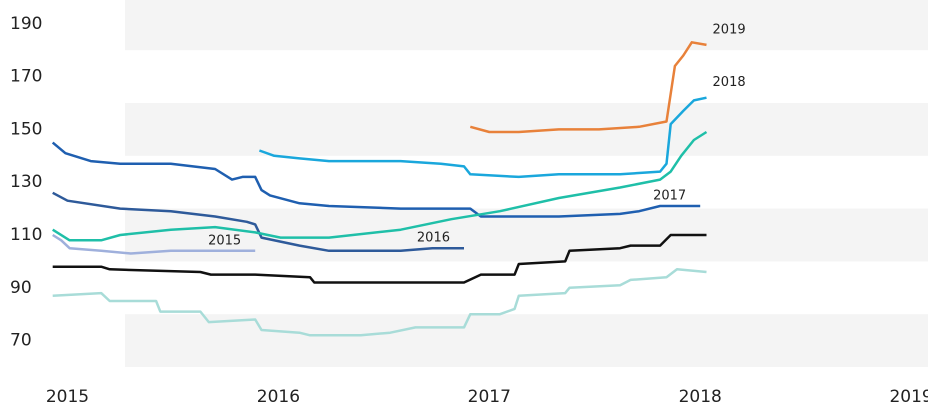 The image size is (928, 405). Describe the element at coordinates (26, 24) in the screenshot. I see `y-tick-label: 190` at that location.